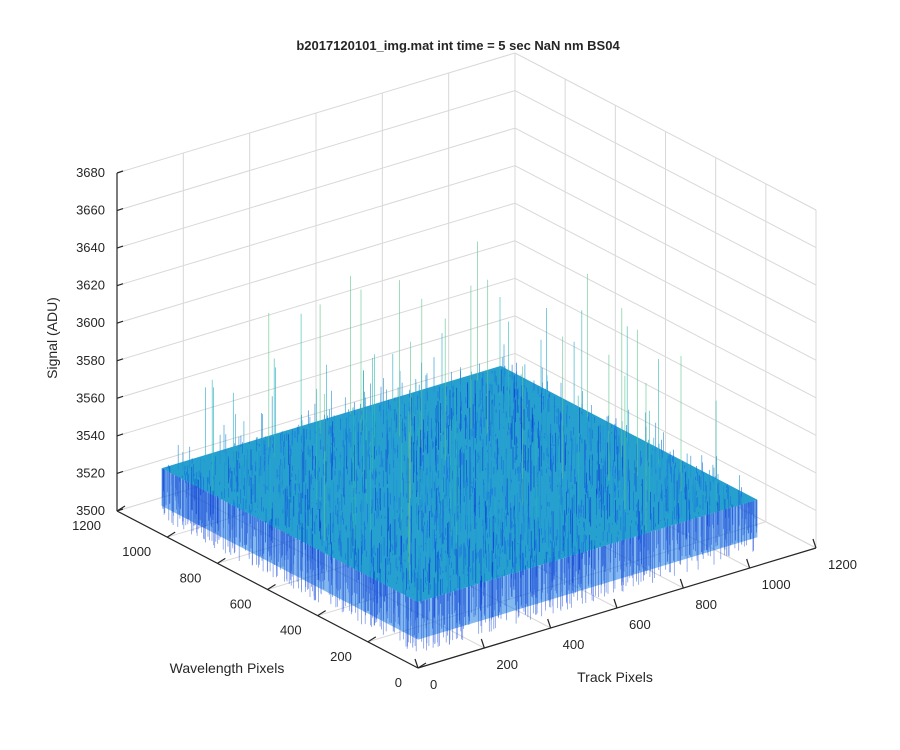  Describe the element at coordinates (615, 677) in the screenshot. I see `x-axis-label: Track Pixels` at that location.